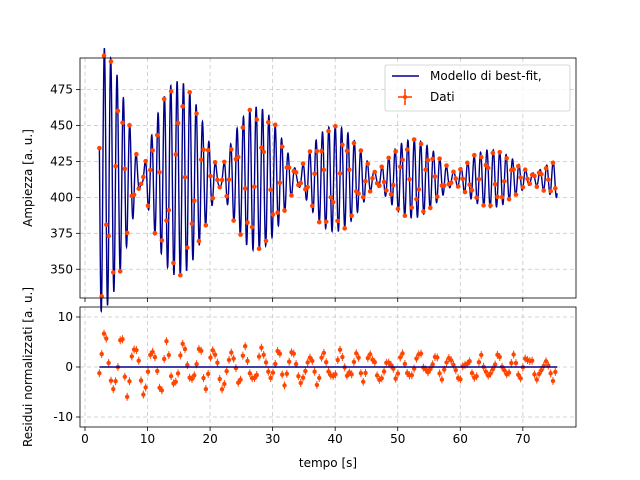 The width and height of the screenshot is (640, 480). I want to click on top-y-tick-label: 375, so click(61, 233).